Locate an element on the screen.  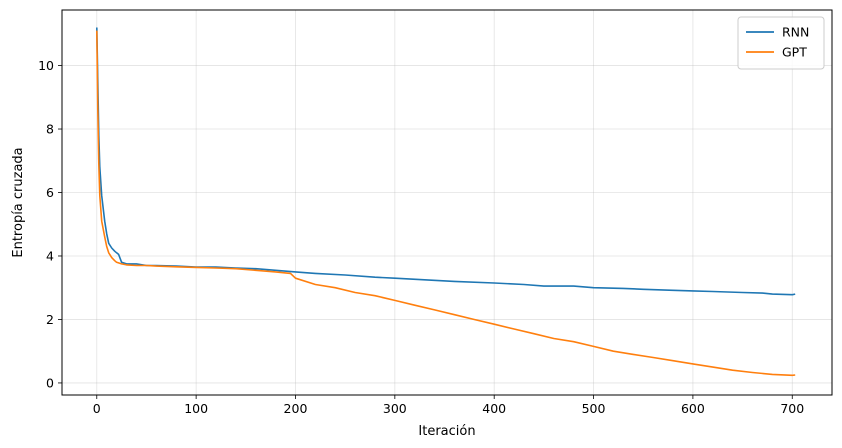
x-tick-label: 300 is located at coordinates (395, 408).